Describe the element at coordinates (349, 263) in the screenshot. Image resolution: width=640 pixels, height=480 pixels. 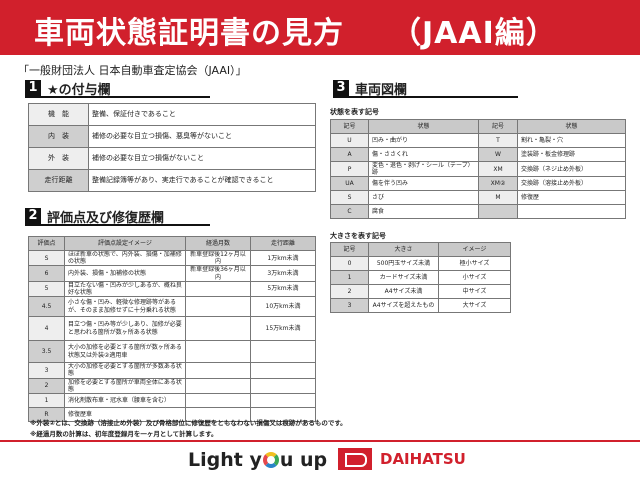
I see `table-cell: 0` at that location.